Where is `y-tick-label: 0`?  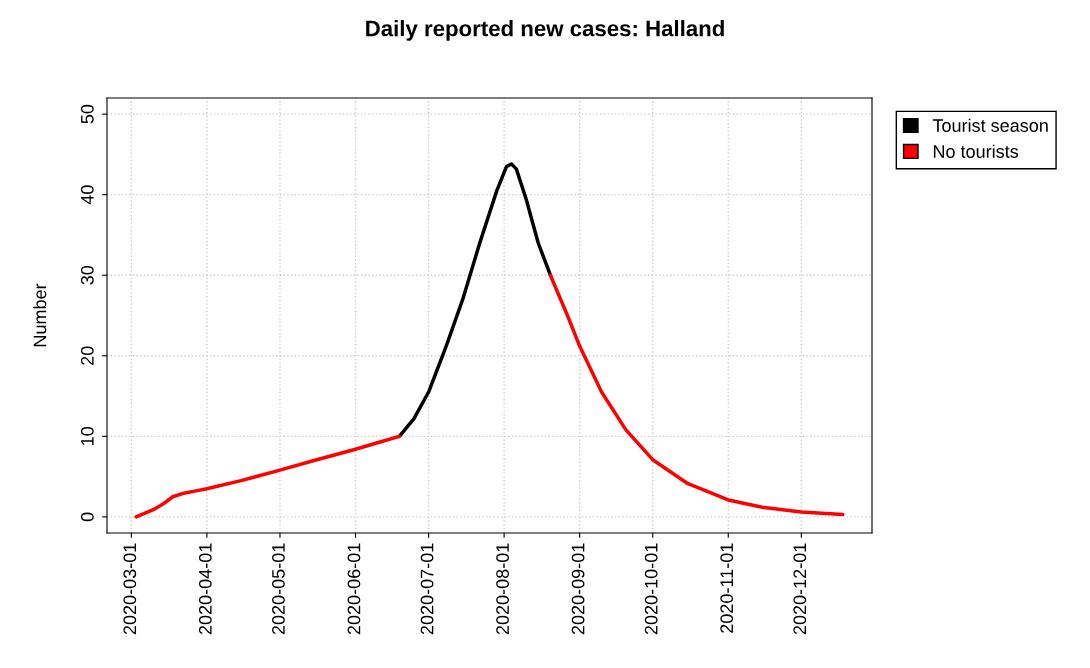
y-tick-label: 0 is located at coordinates (87, 517).